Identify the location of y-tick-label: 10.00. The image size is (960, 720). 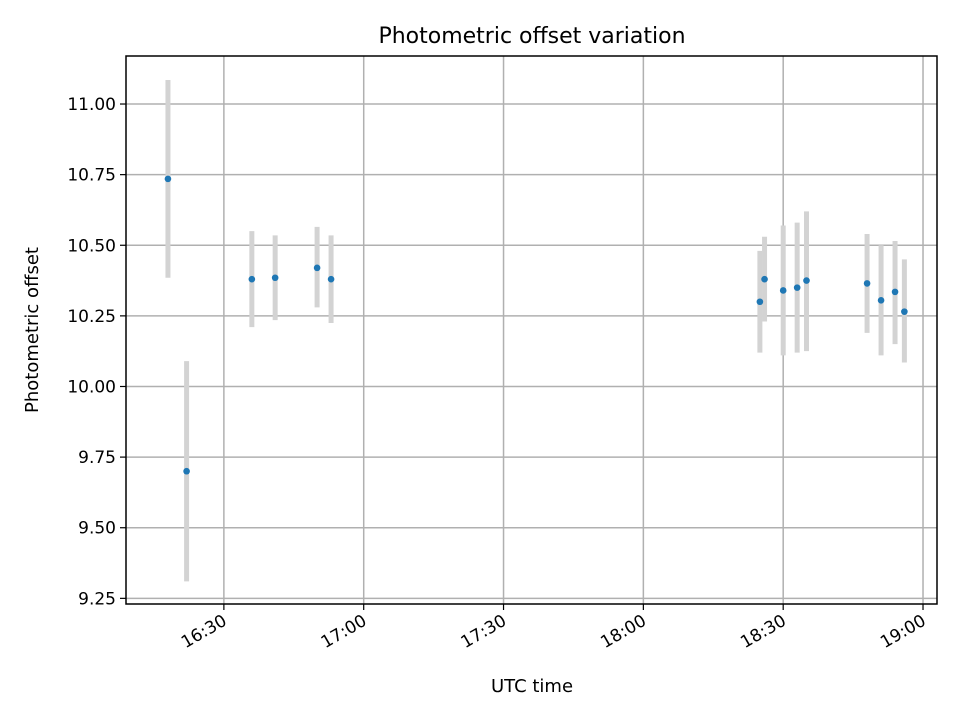
(91, 387).